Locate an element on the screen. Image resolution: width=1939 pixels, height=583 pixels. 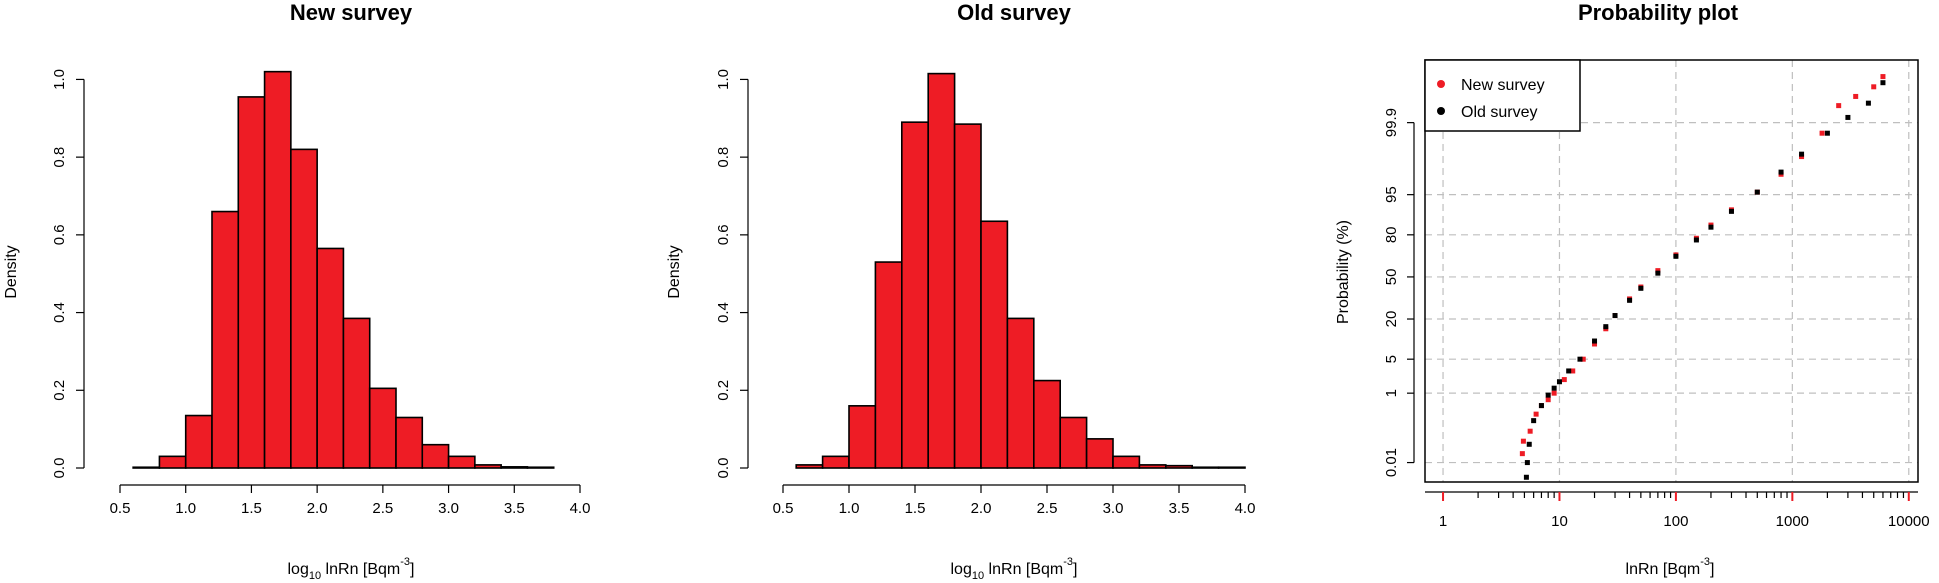
y-tick-label: 0.8 is located at coordinates (59, 157).